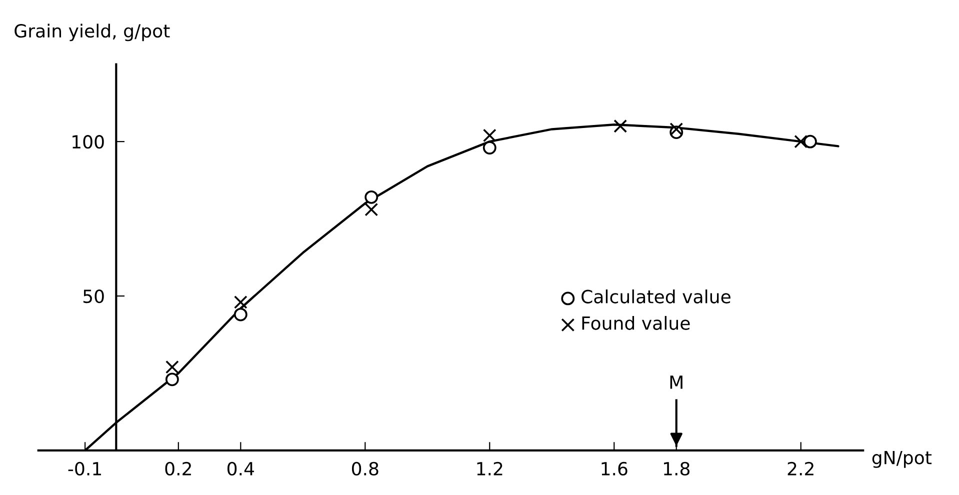  What do you see at coordinates (615, 469) in the screenshot?
I see `x-tick-label: 1.6` at bounding box center [615, 469].